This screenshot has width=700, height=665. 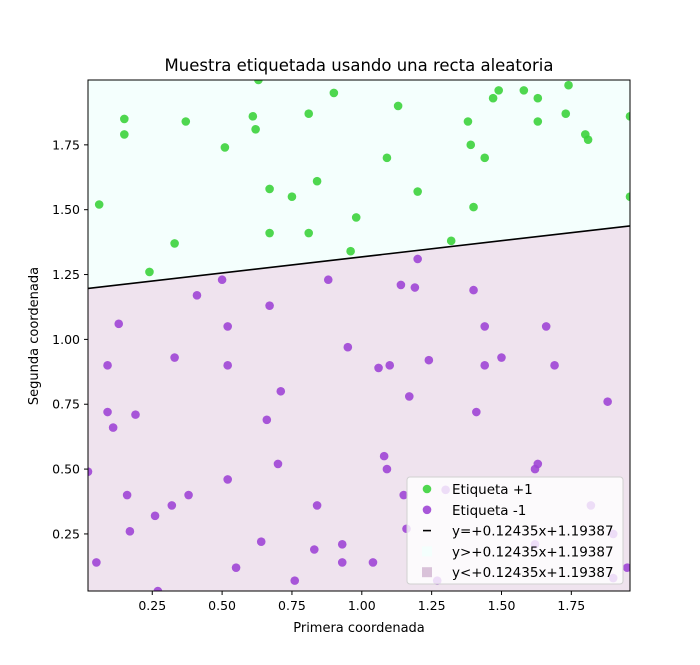 What do you see at coordinates (66, 144) in the screenshot?
I see `y-tick-label: 1.75` at bounding box center [66, 144].